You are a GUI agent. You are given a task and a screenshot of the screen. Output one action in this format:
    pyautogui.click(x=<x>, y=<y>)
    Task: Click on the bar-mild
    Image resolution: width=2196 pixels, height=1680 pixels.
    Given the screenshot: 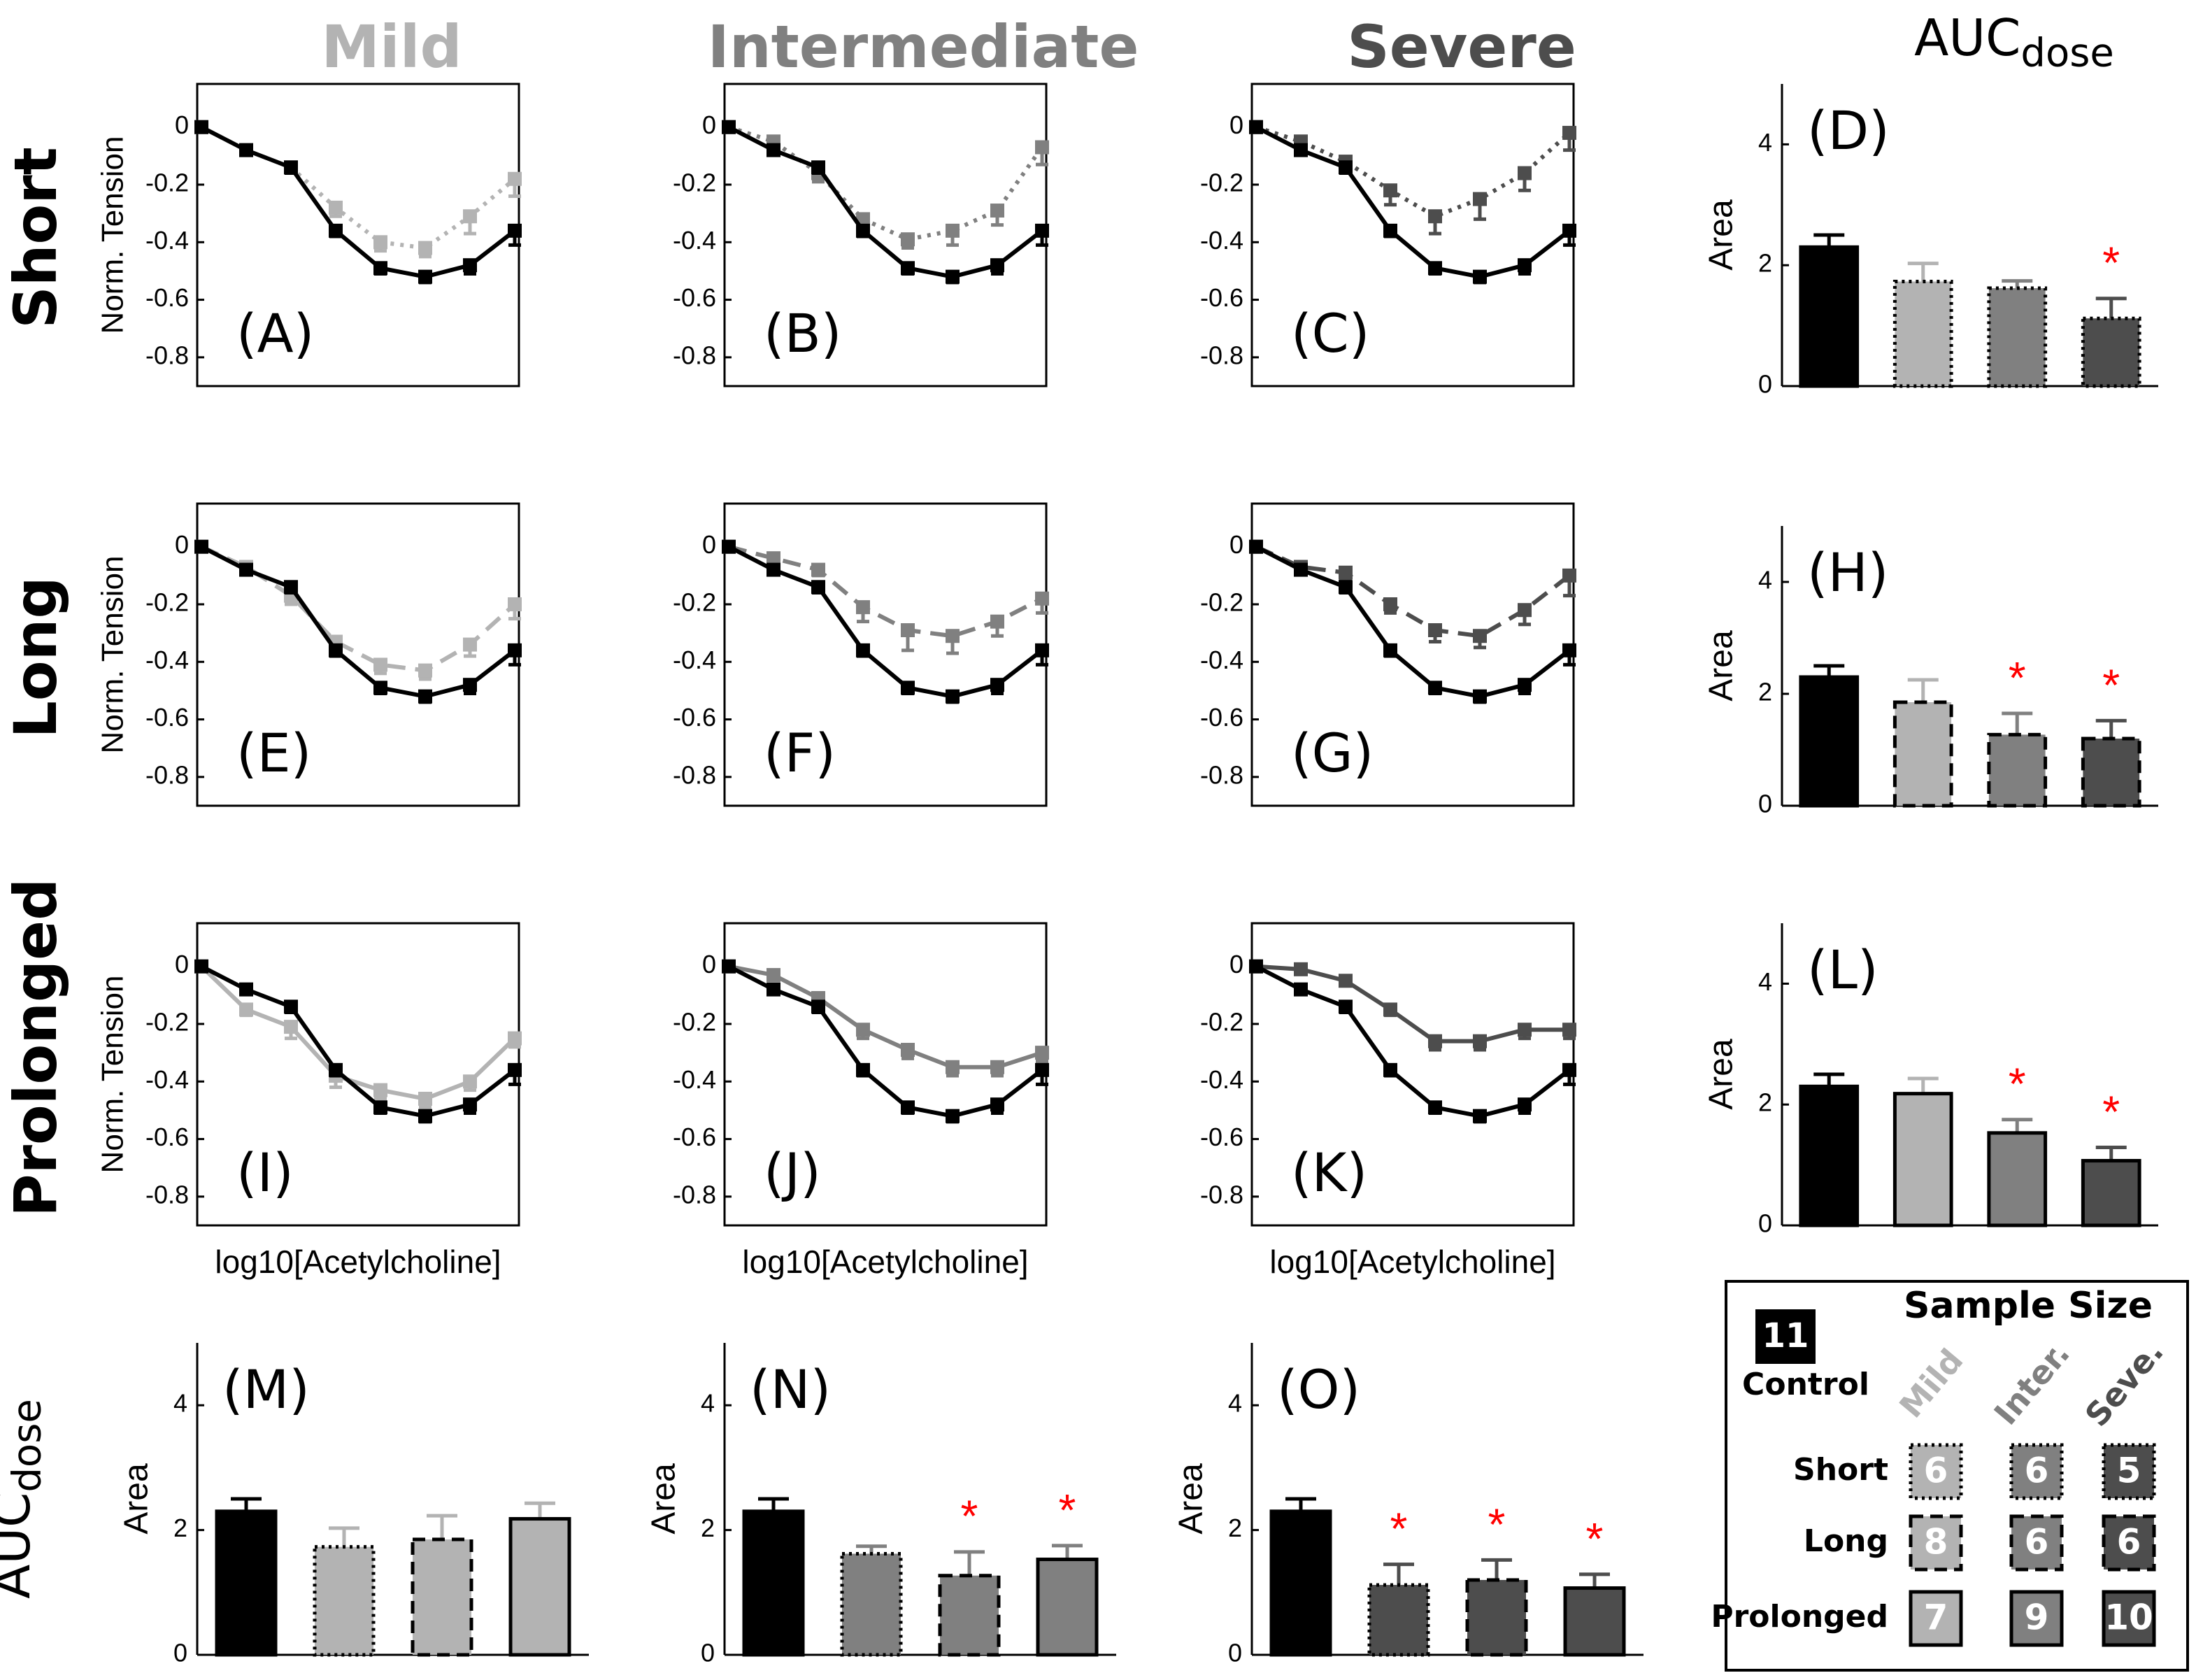 What is the action you would take?
    pyautogui.click(x=1922, y=743)
    